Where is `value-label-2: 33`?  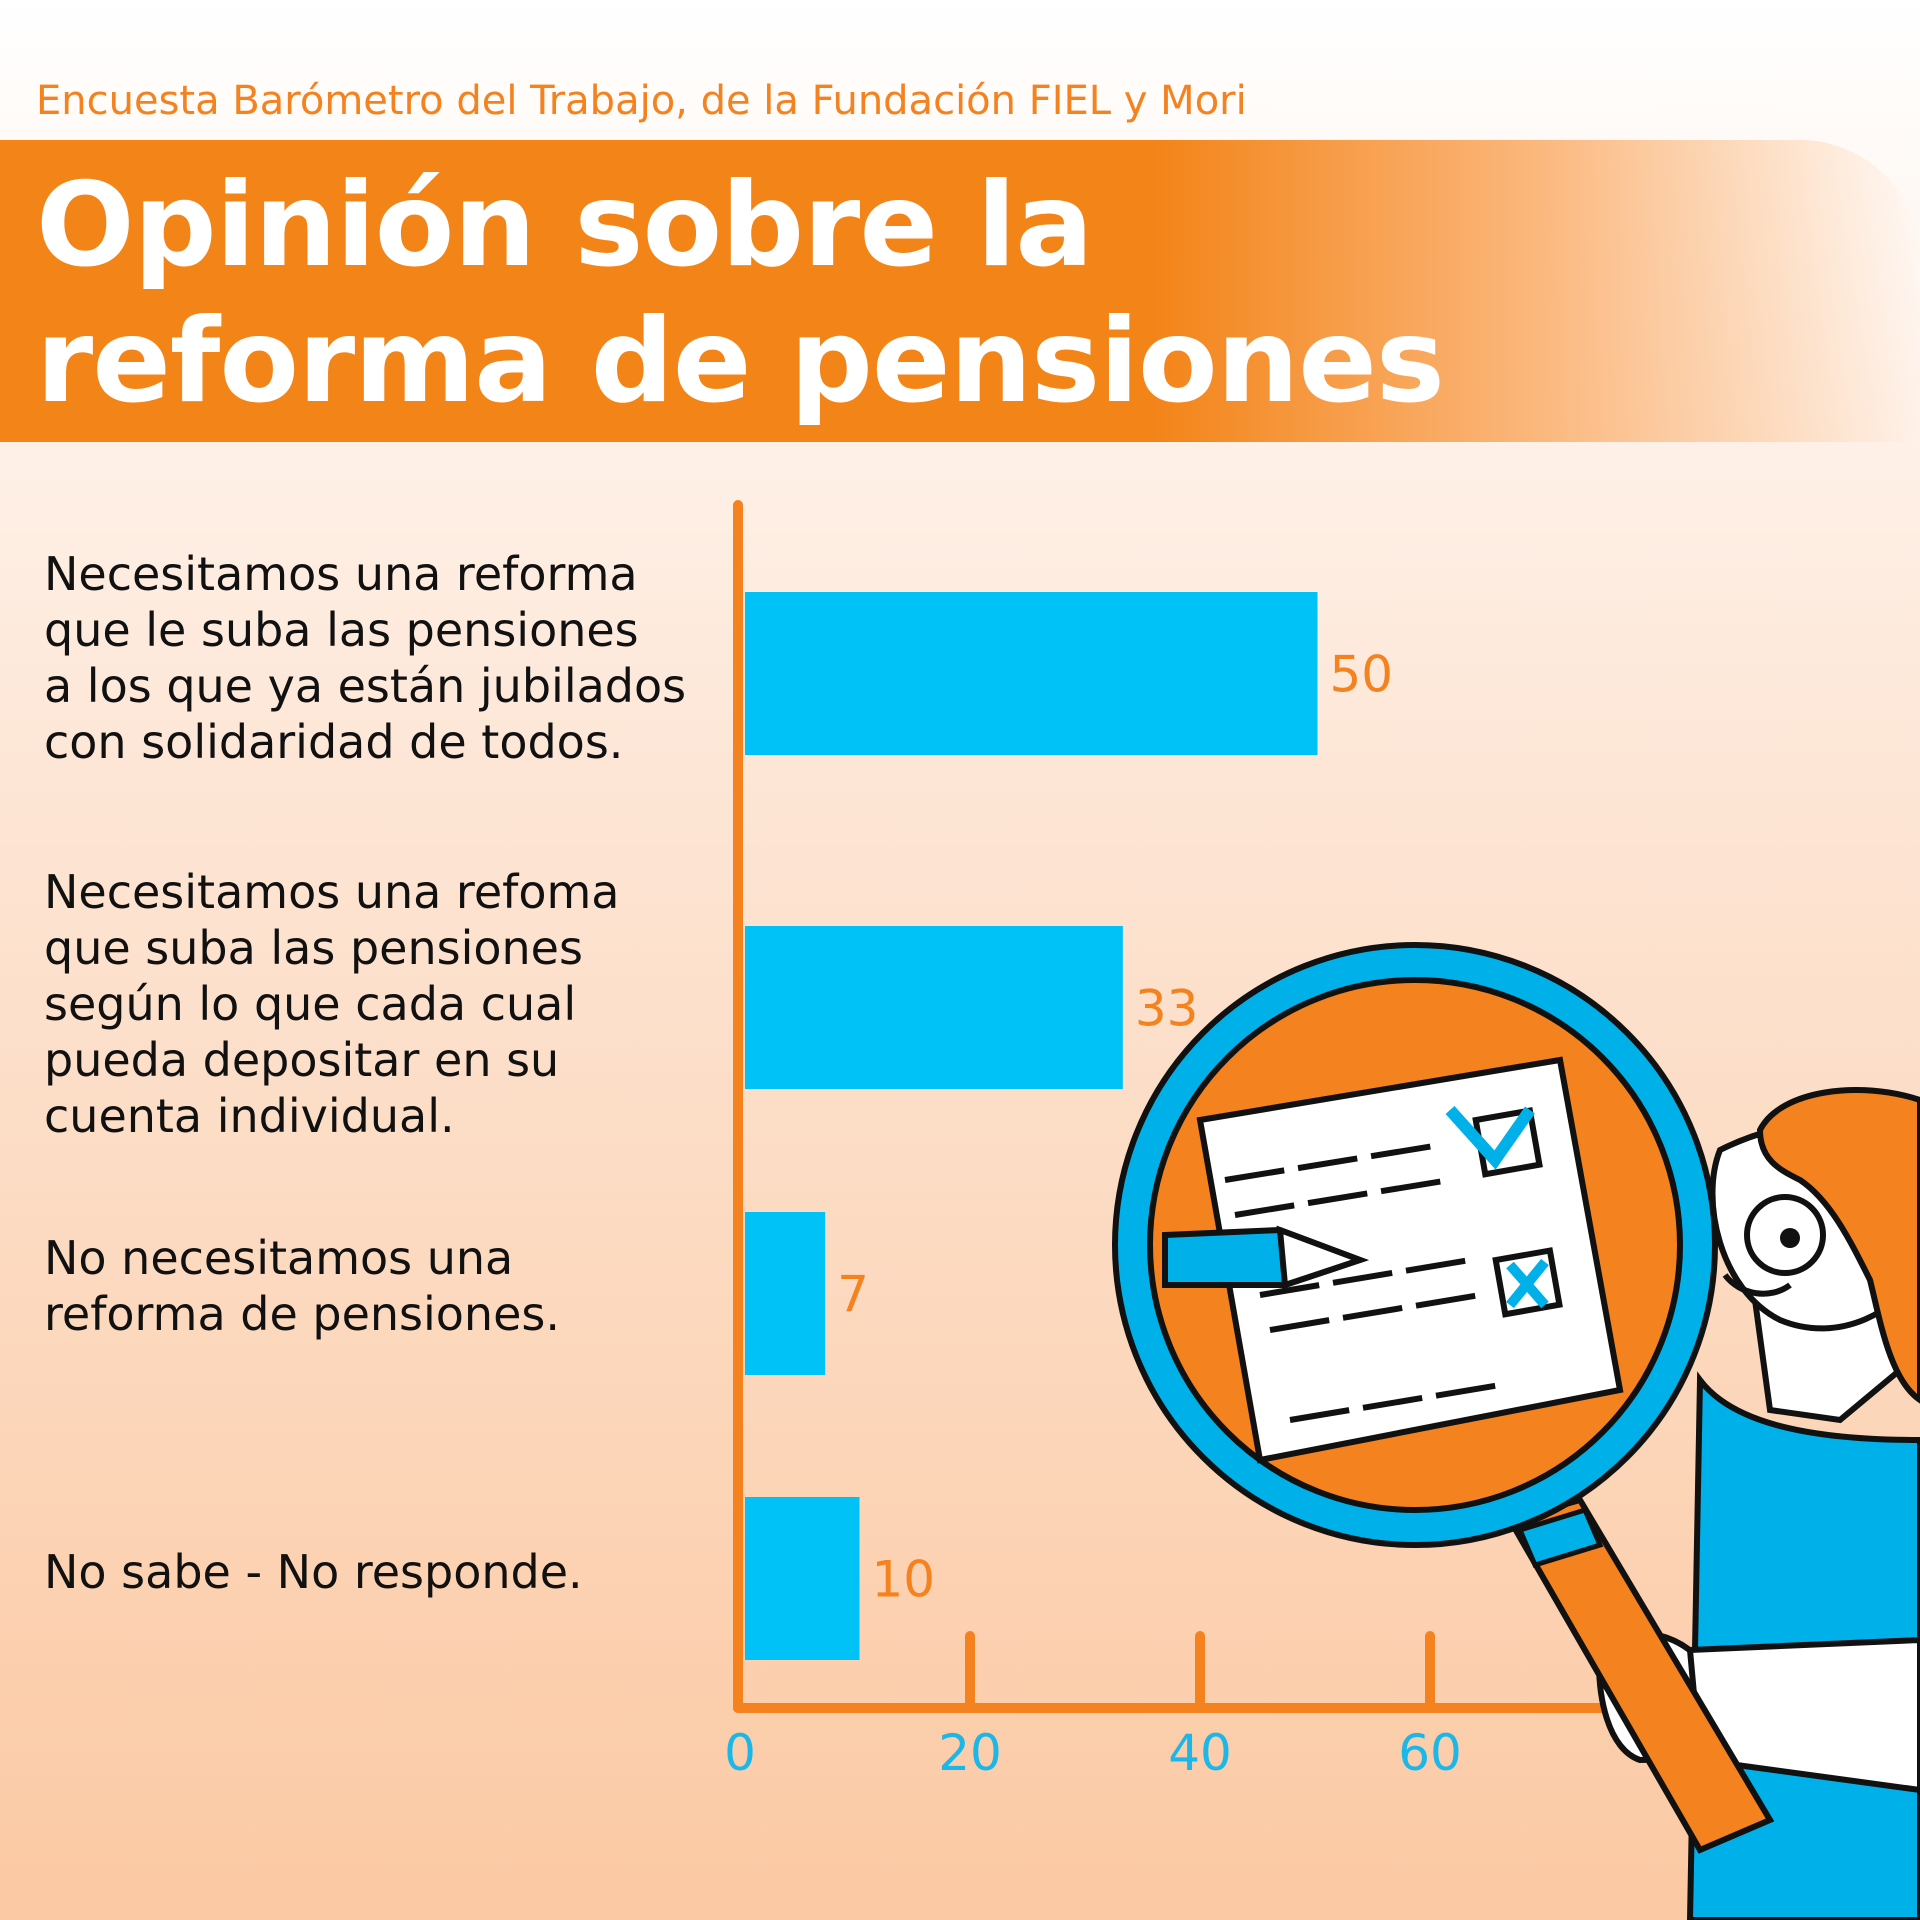
value-label-2: 33 is located at coordinates (1167, 1009).